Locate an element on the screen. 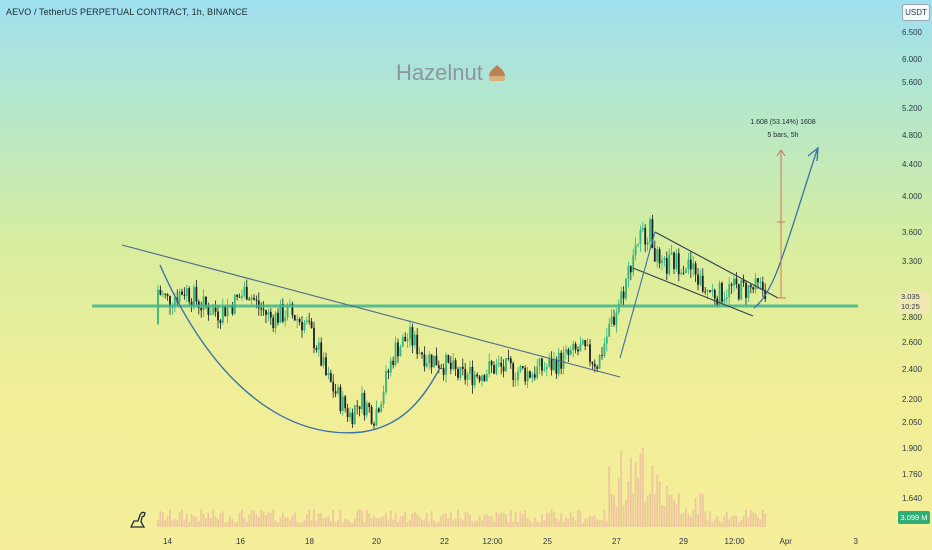  pump-line is located at coordinates (637, 295).